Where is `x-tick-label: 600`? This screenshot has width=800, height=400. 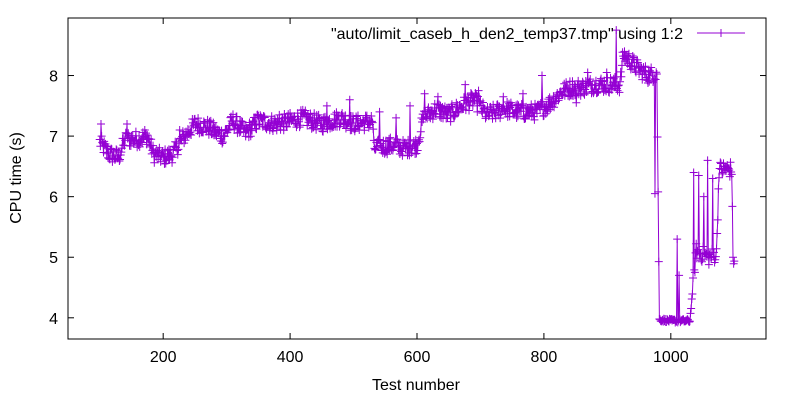
x-tick-label: 600 is located at coordinates (417, 357).